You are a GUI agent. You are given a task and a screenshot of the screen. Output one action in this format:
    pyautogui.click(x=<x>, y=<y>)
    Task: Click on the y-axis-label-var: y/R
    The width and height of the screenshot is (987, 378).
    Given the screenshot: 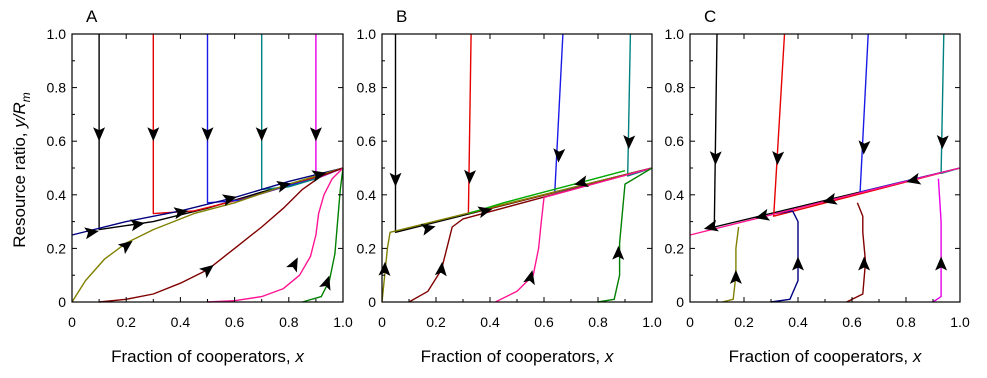 What is the action you would take?
    pyautogui.click(x=19, y=115)
    